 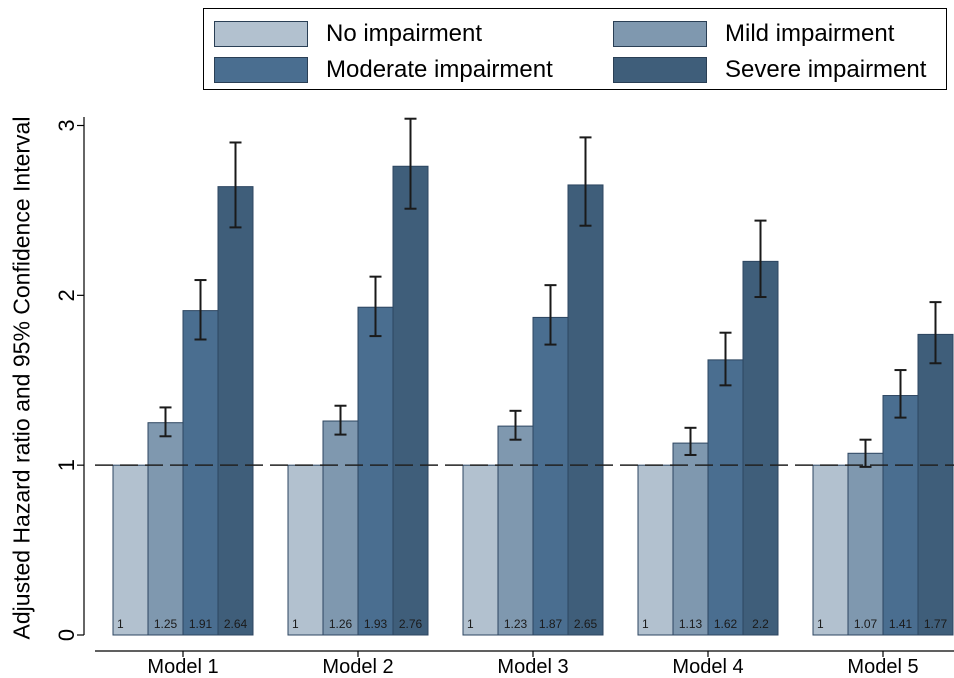 What do you see at coordinates (866, 624) in the screenshot?
I see `value-label-4-1: 1.07` at bounding box center [866, 624].